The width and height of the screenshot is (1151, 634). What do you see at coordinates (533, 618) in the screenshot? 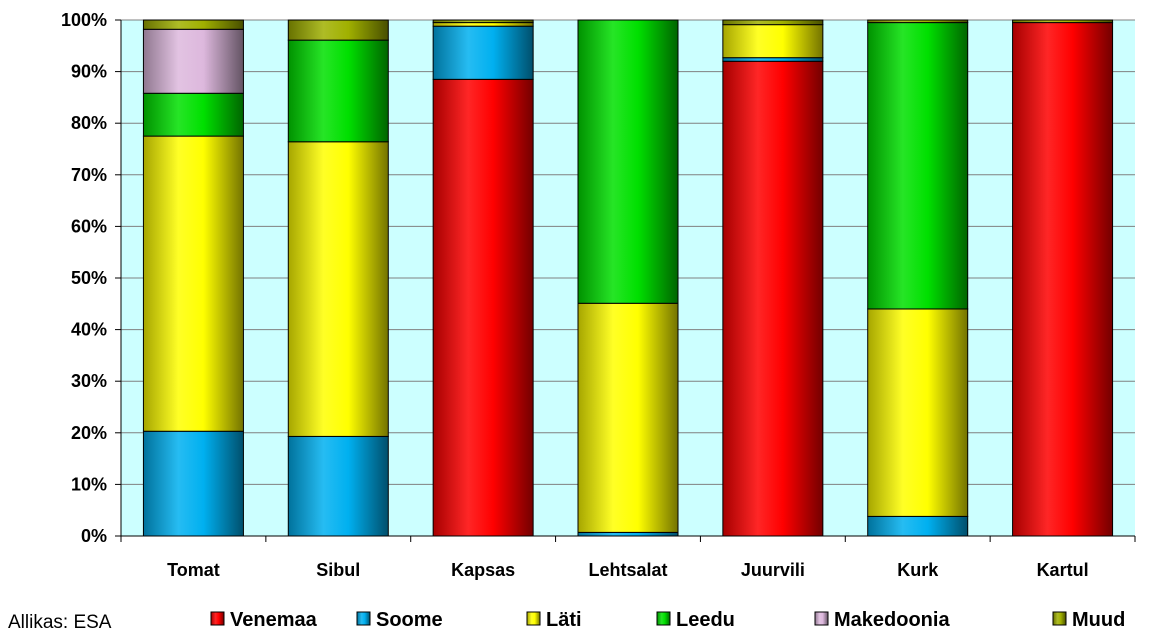
I see `legend-swatch-lati` at bounding box center [533, 618].